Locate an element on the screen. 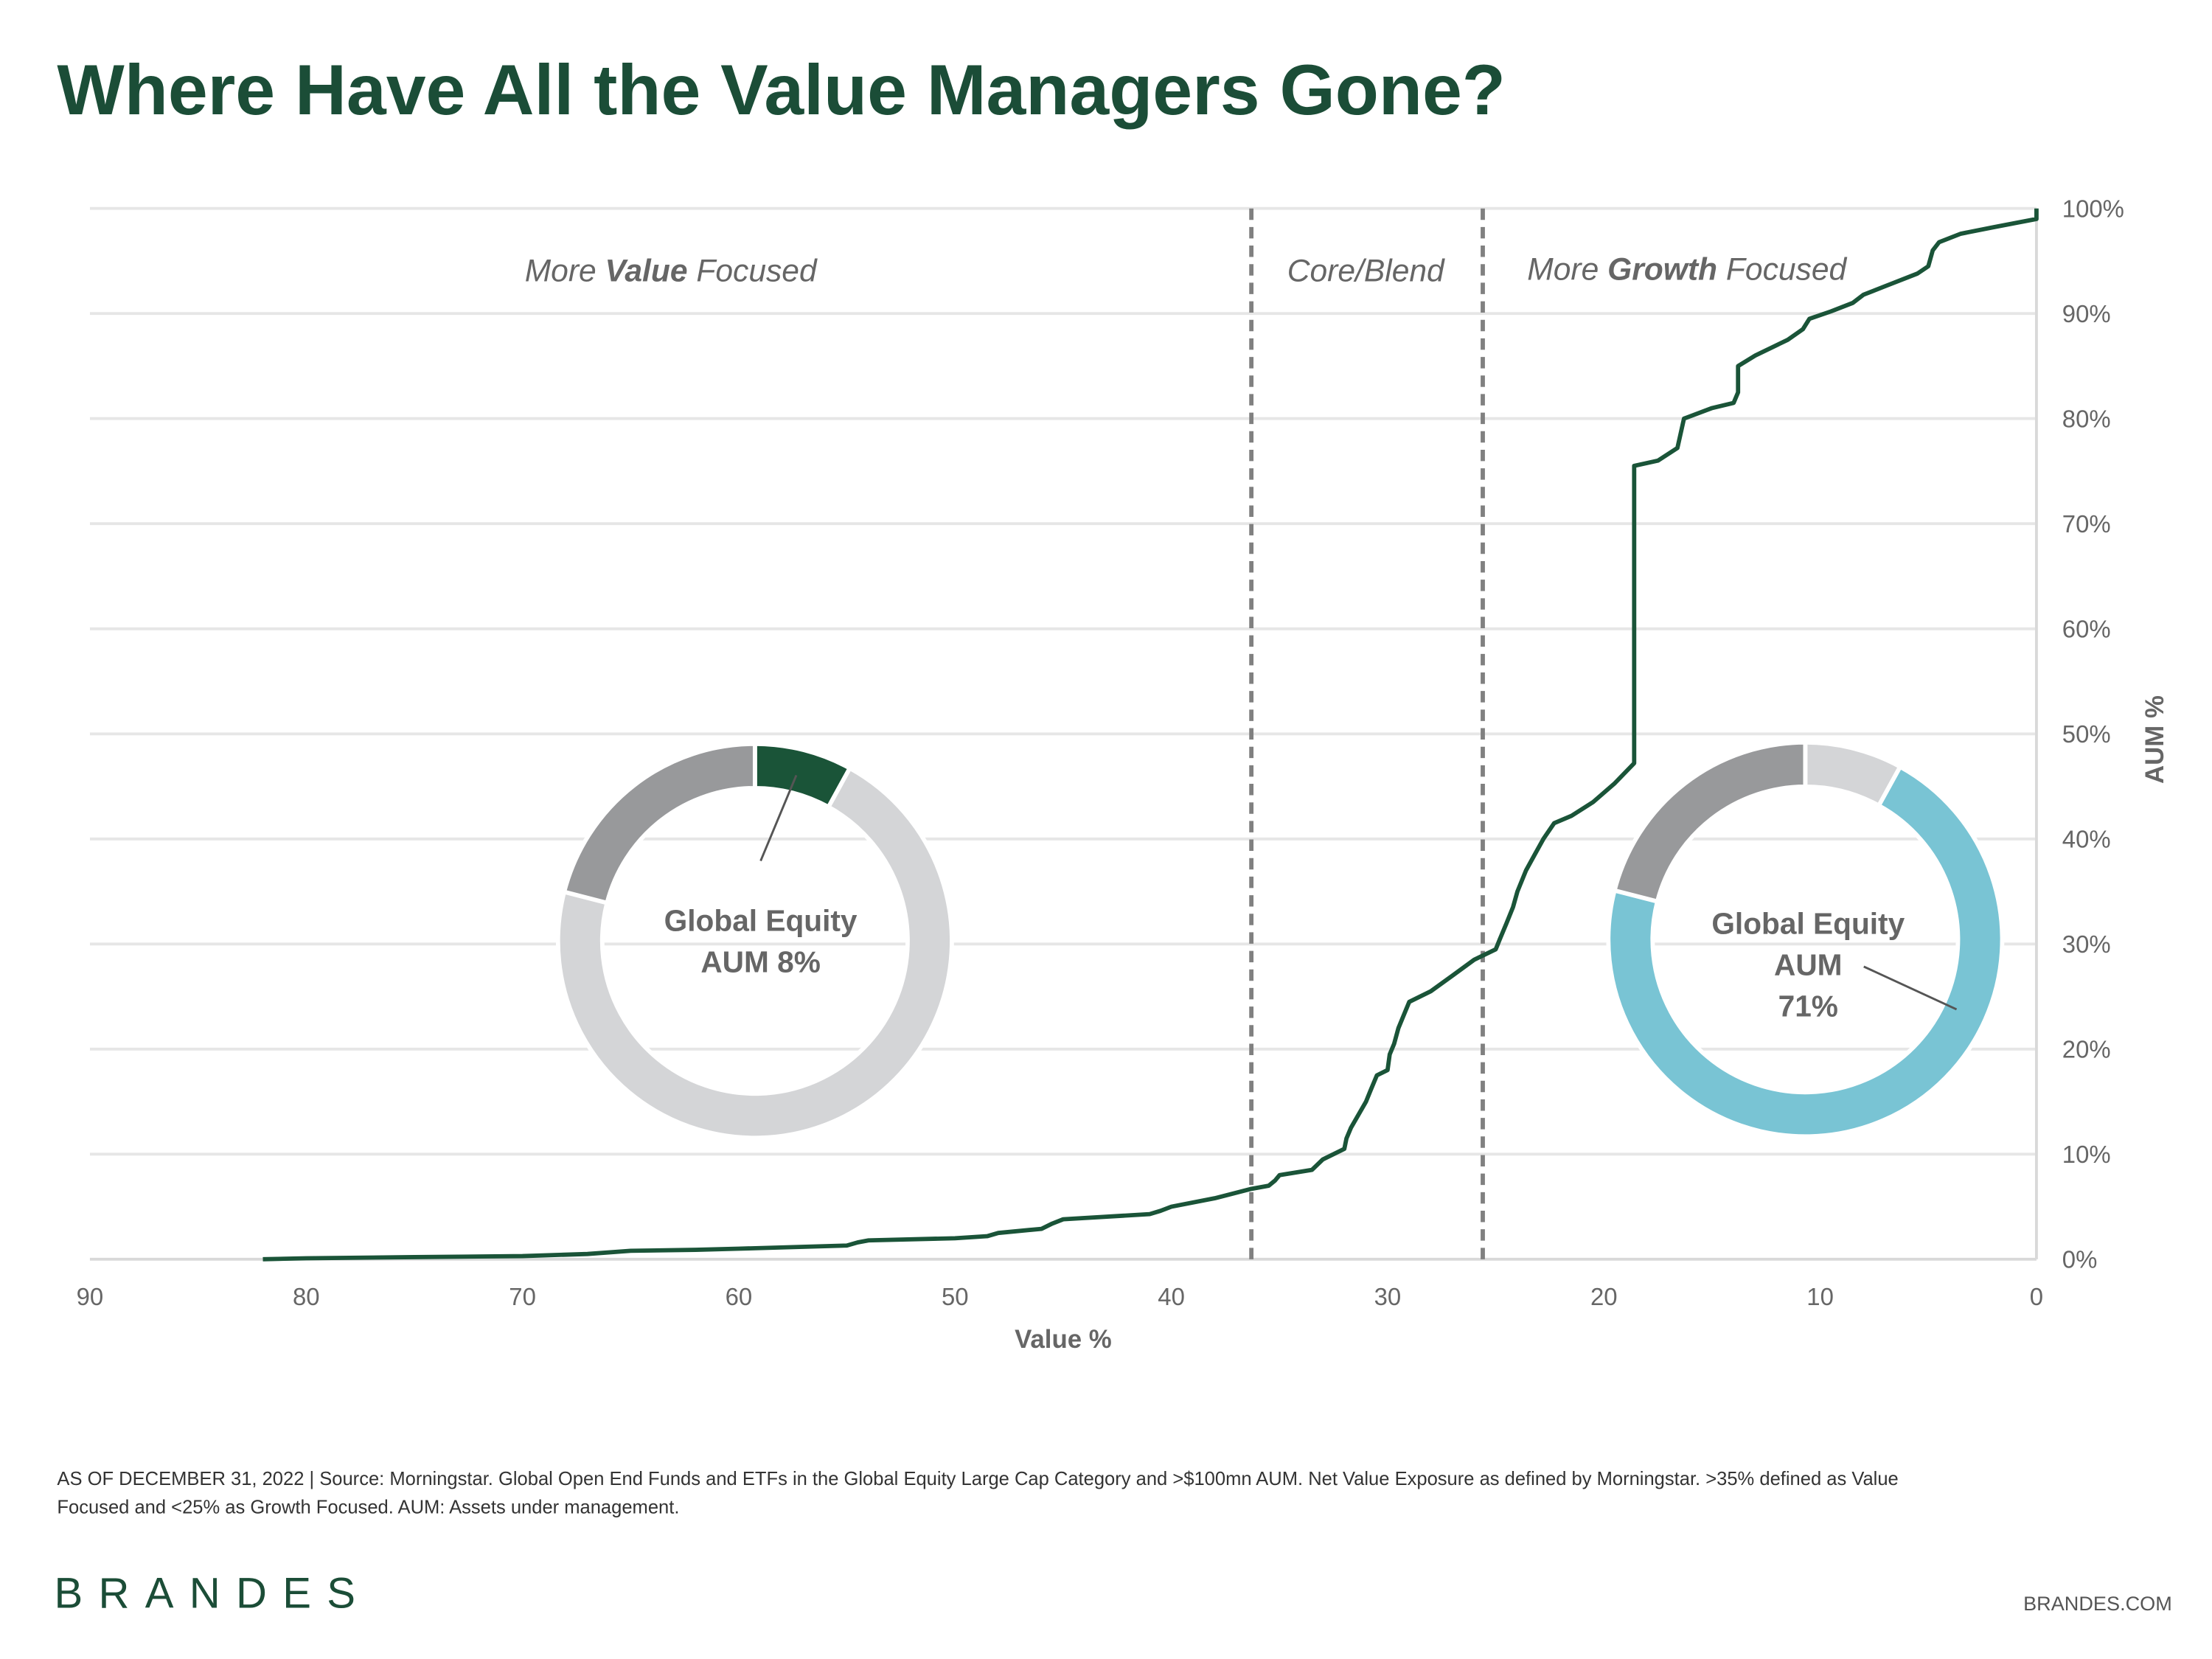 The width and height of the screenshot is (2212, 1659). region-dividers is located at coordinates (1367, 733).